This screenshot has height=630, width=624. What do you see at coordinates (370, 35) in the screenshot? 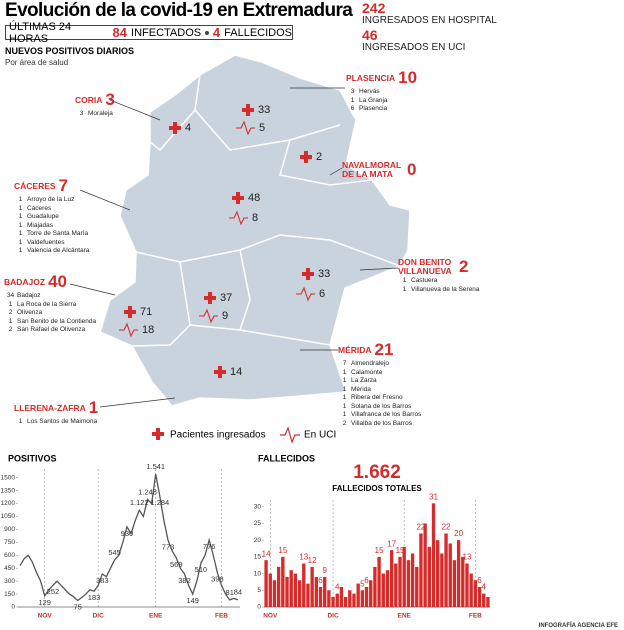
I see `icu-count: 46` at bounding box center [370, 35].